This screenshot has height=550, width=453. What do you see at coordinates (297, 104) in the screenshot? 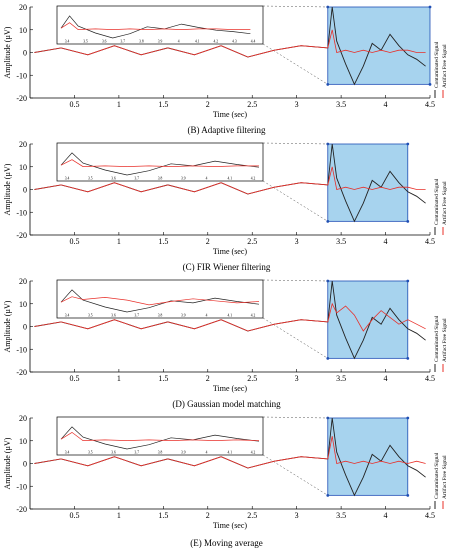
I see `x-tick-label: 3` at bounding box center [297, 104].